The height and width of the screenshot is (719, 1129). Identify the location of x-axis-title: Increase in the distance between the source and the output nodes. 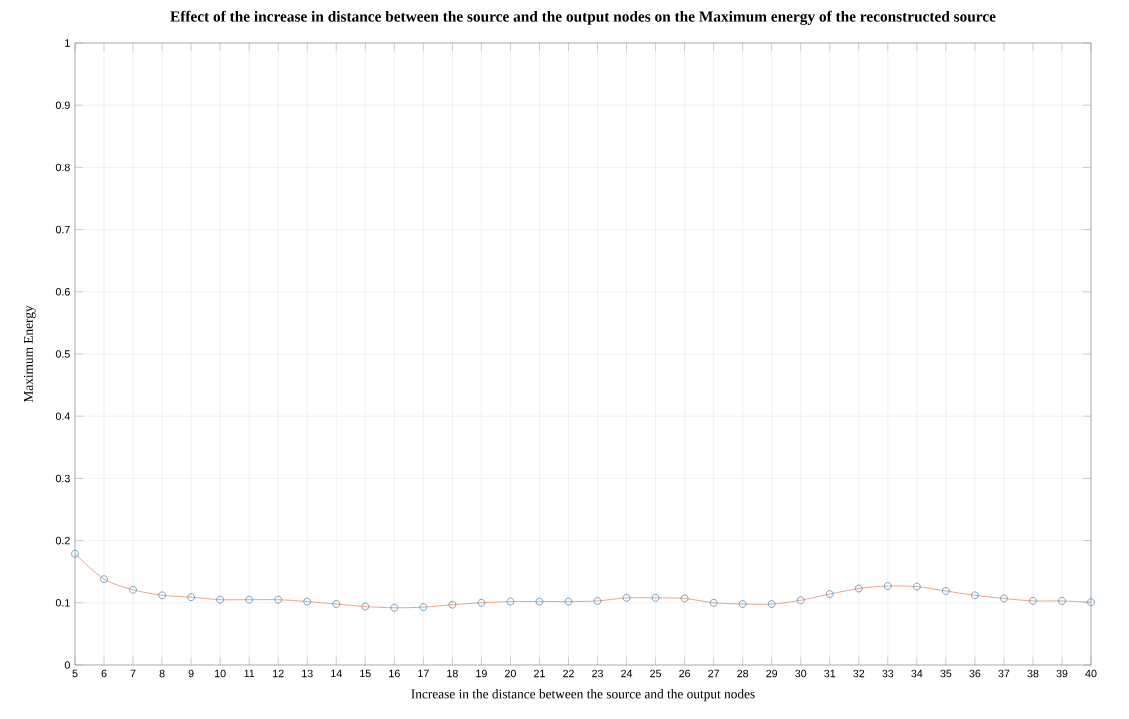
(583, 695).